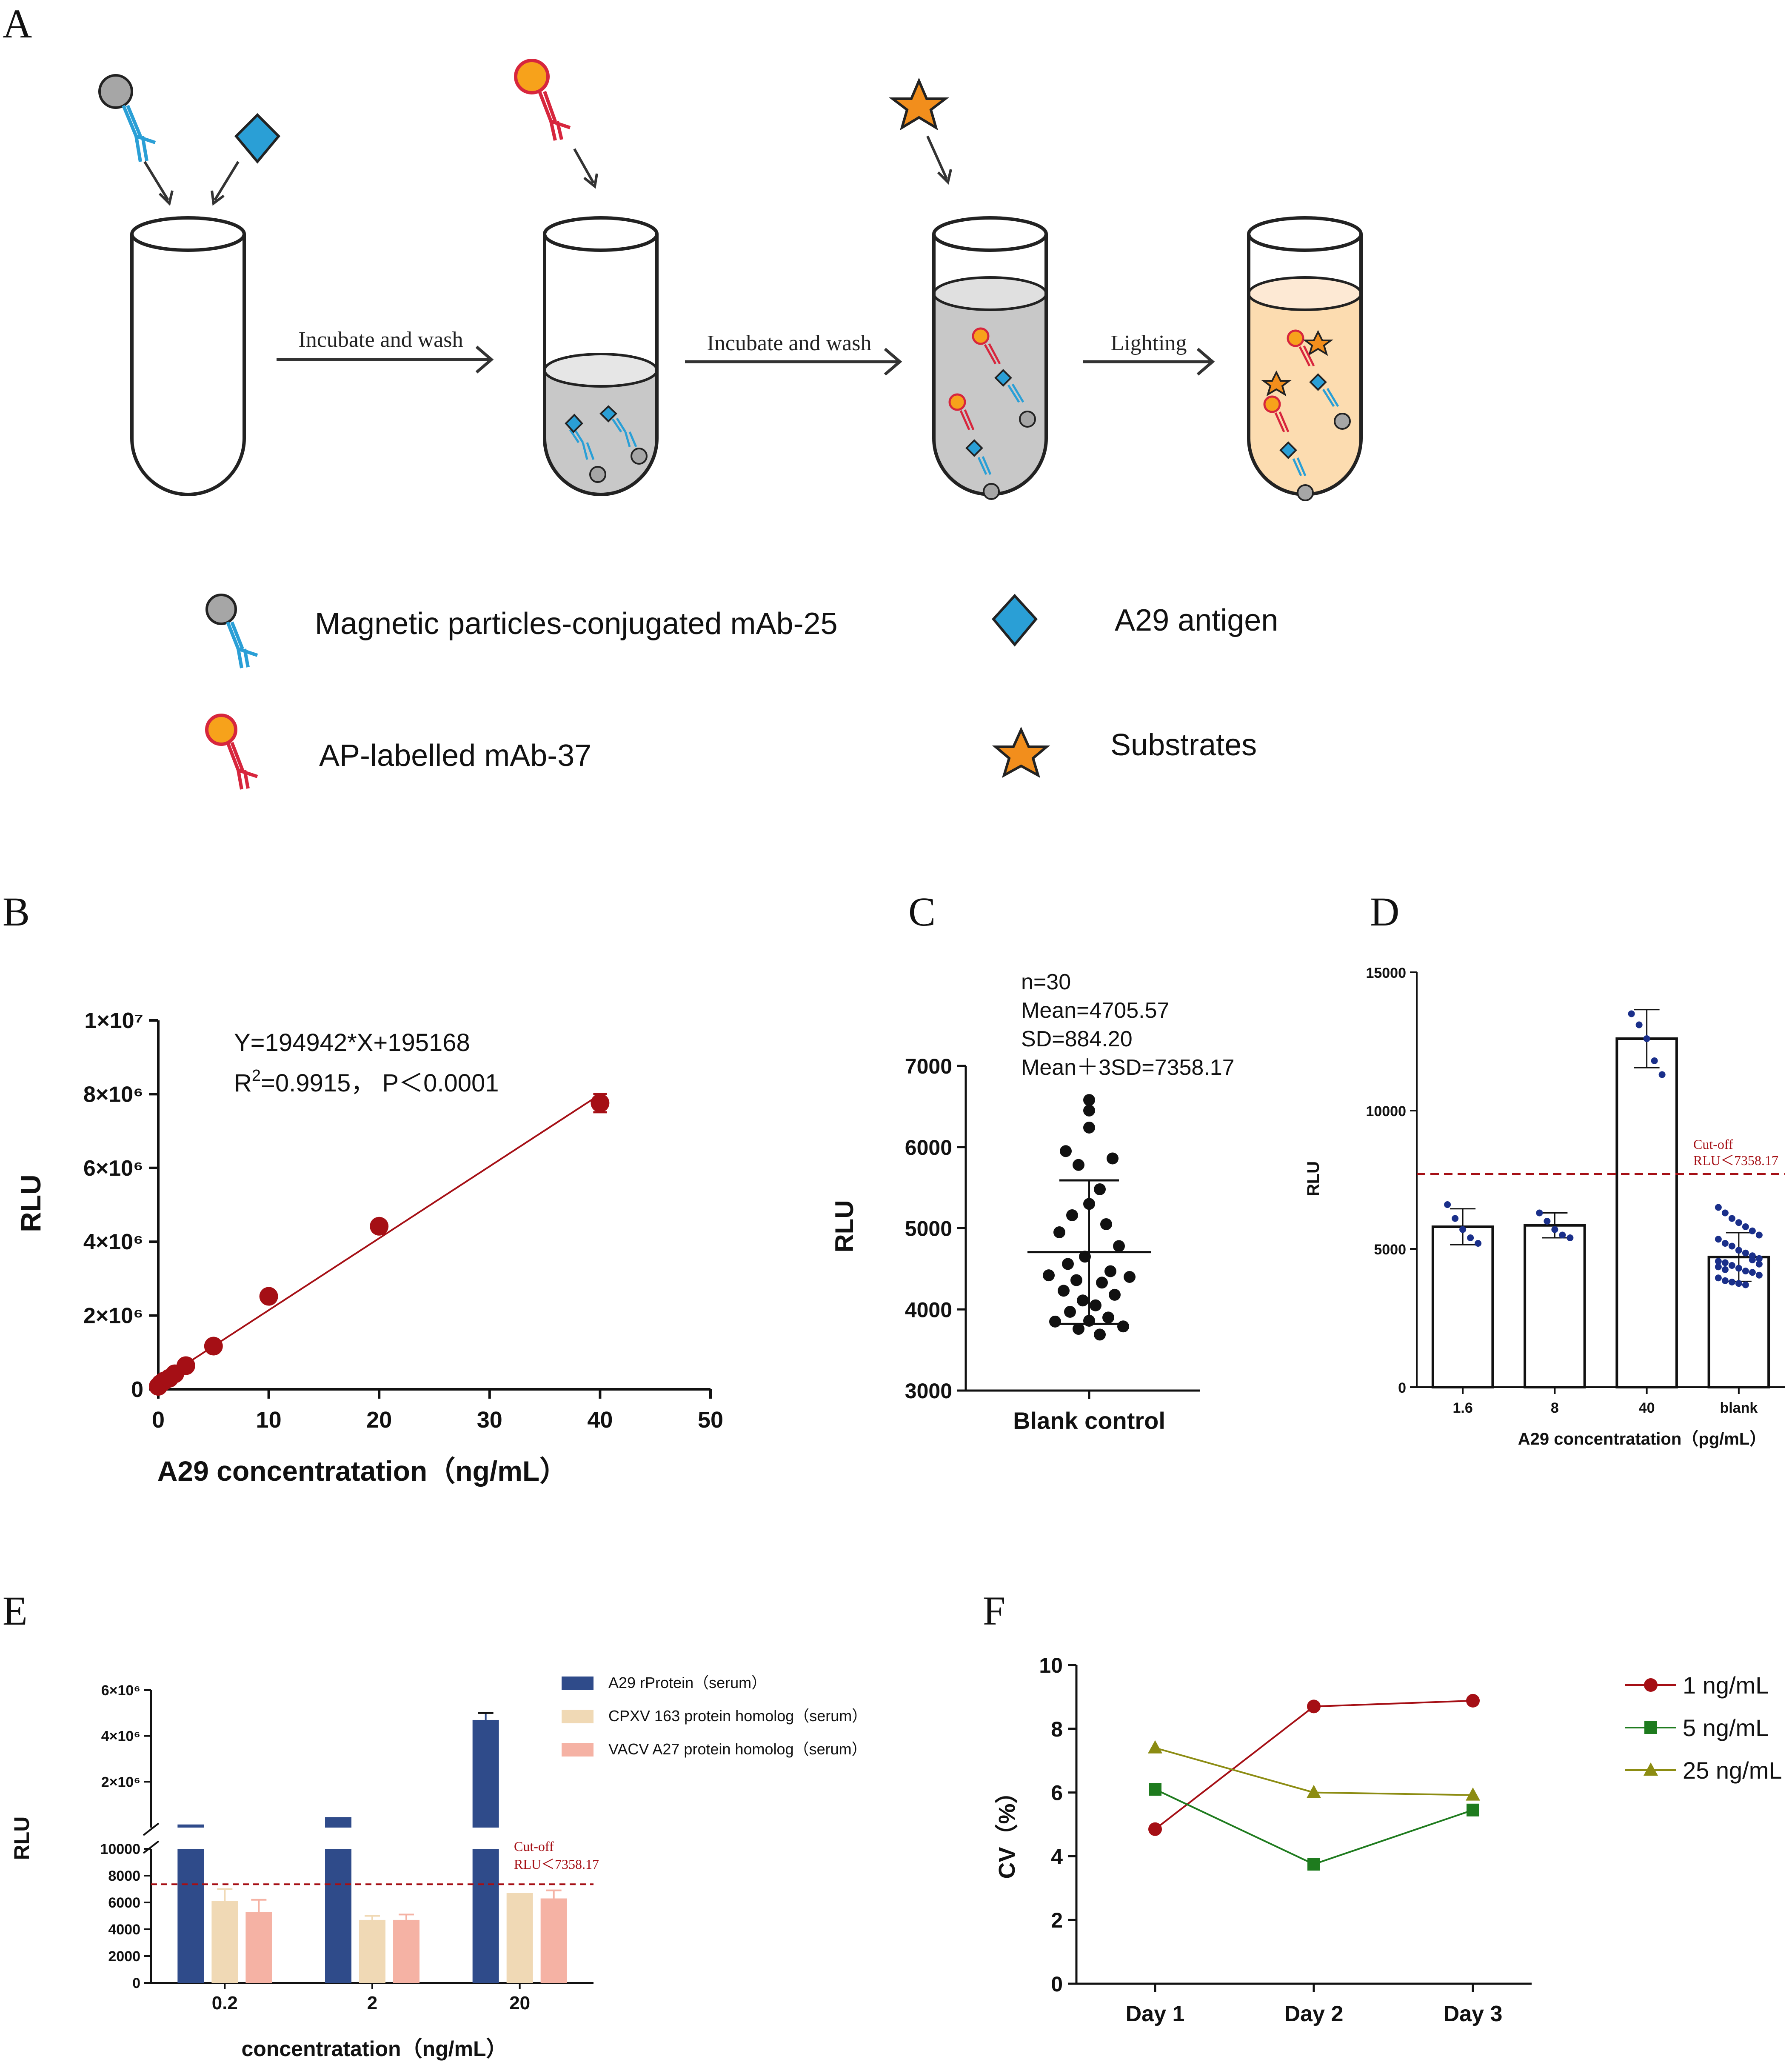 This screenshot has width=1792, height=2065. What do you see at coordinates (374, 2049) in the screenshot?
I see `panel-e-xlabel: concentratation（ng/mL）` at bounding box center [374, 2049].